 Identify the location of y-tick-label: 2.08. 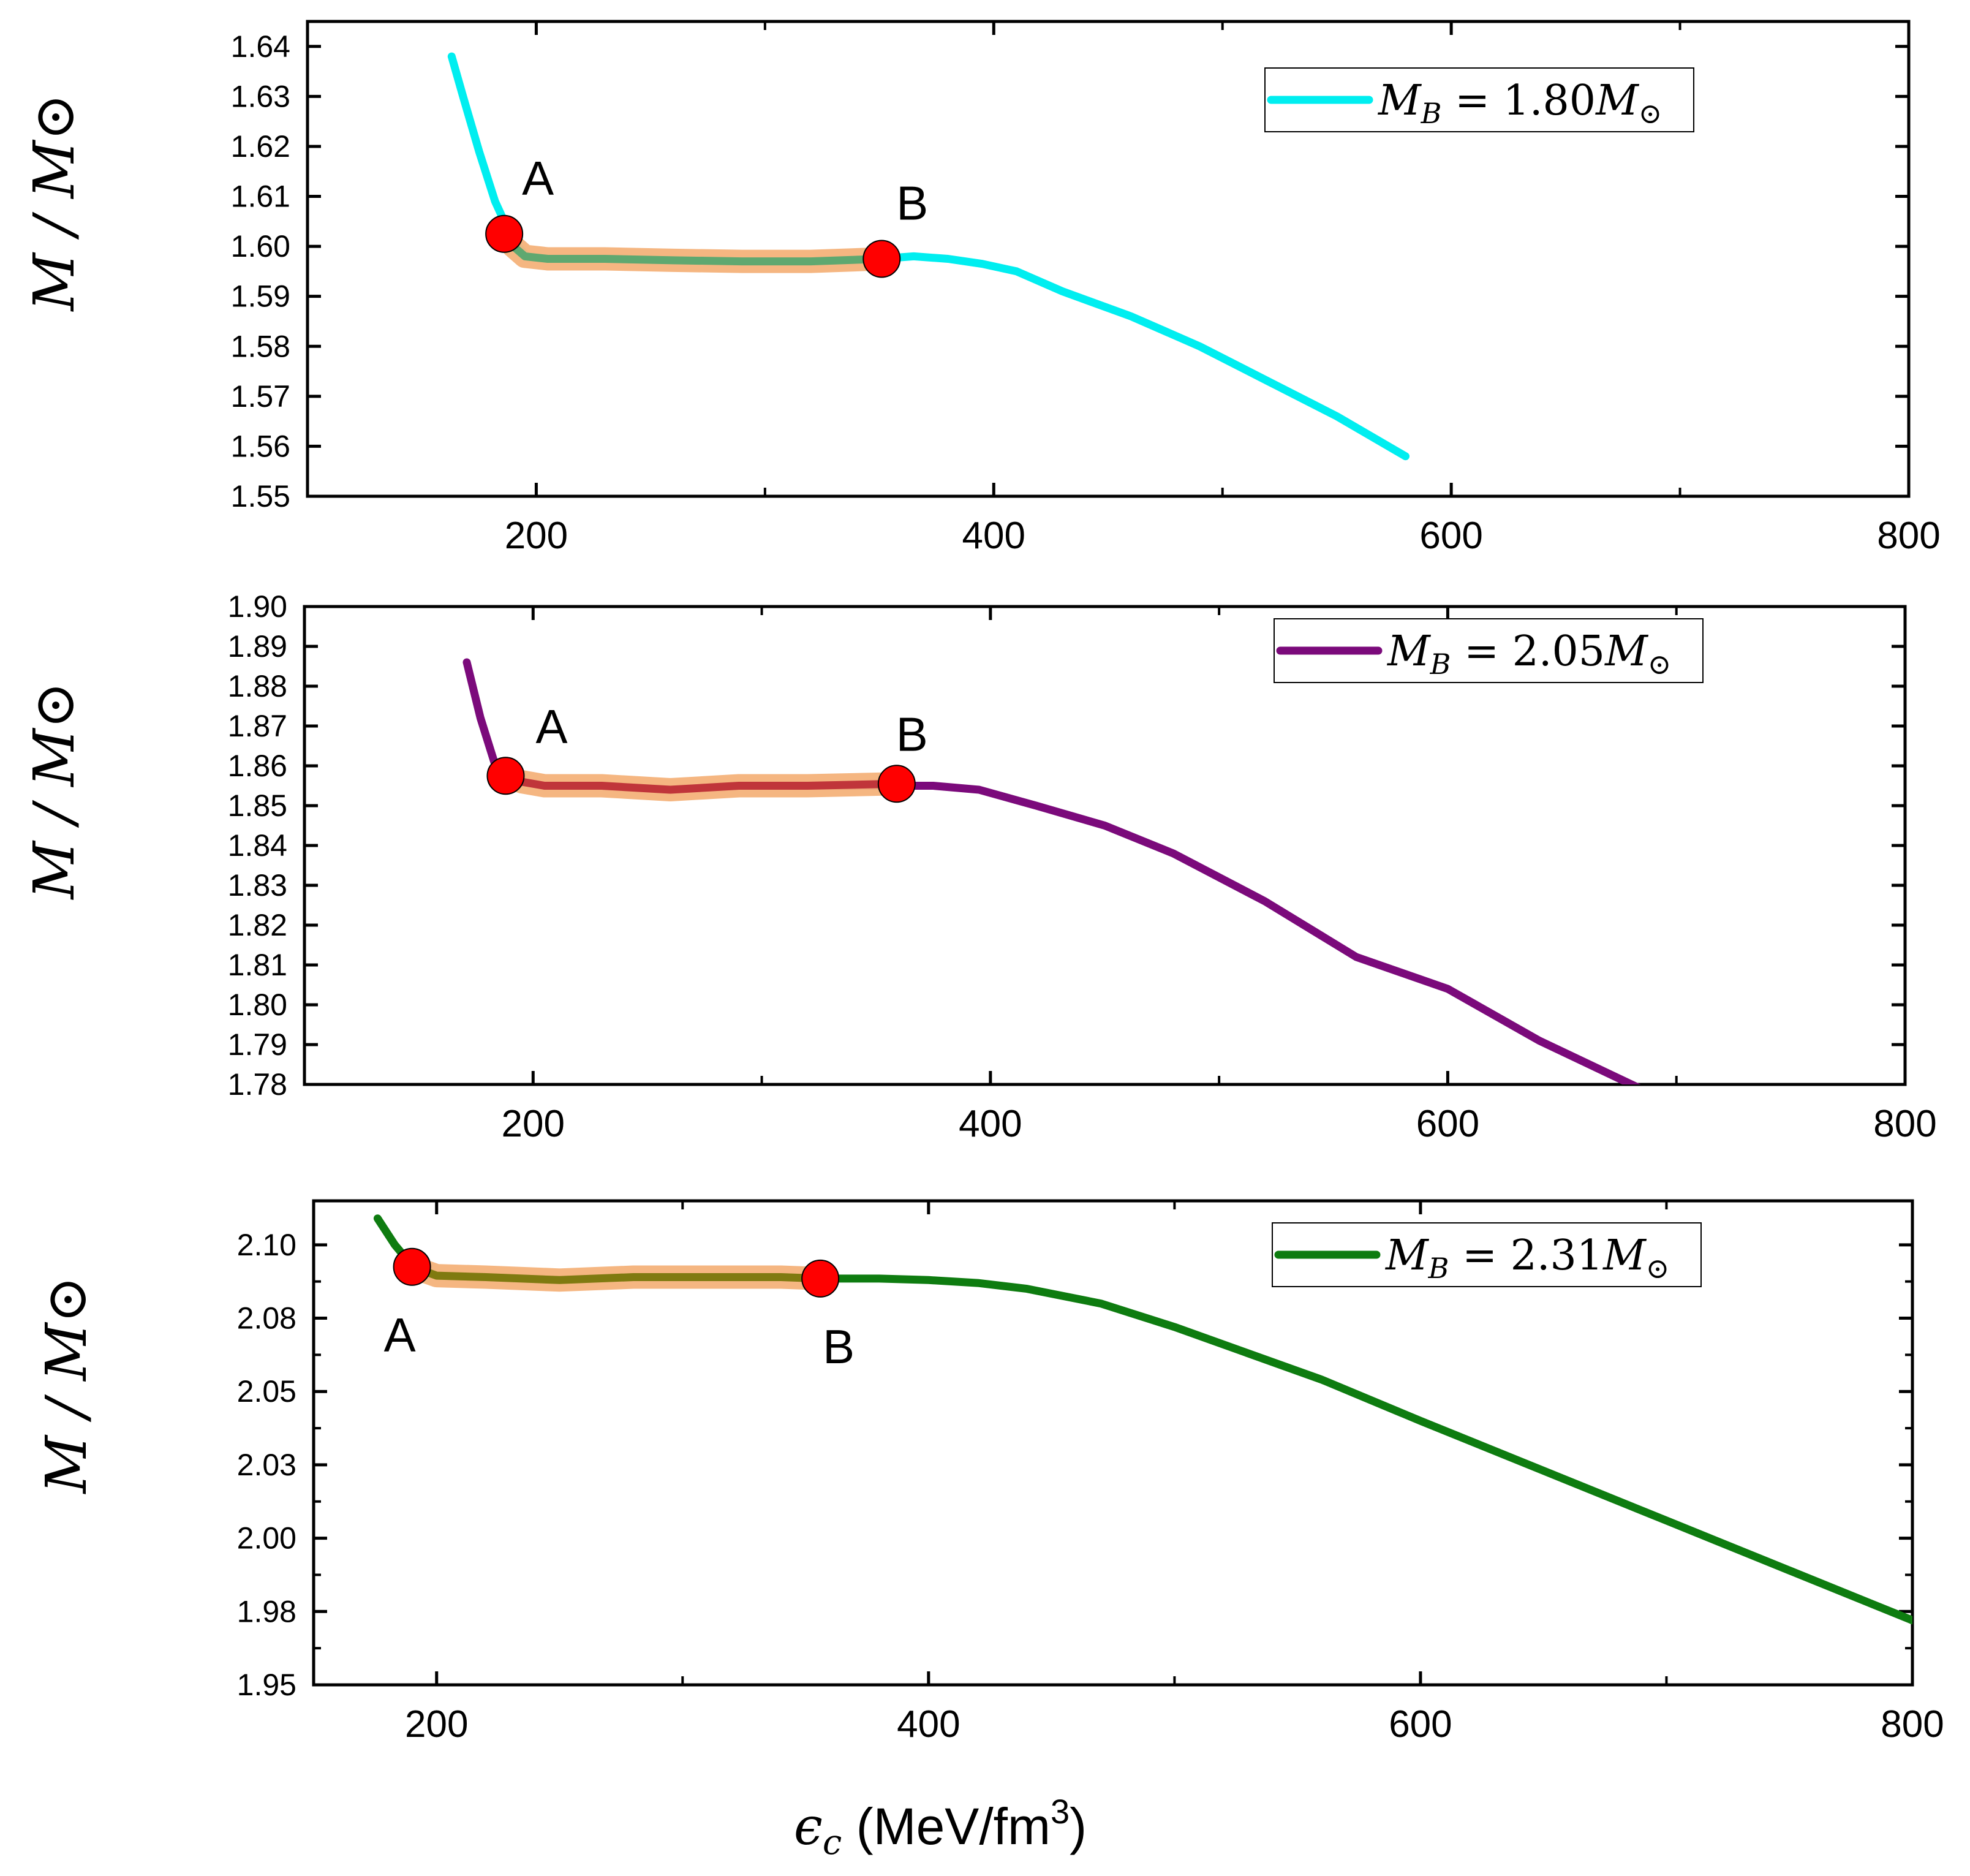
(266, 1318).